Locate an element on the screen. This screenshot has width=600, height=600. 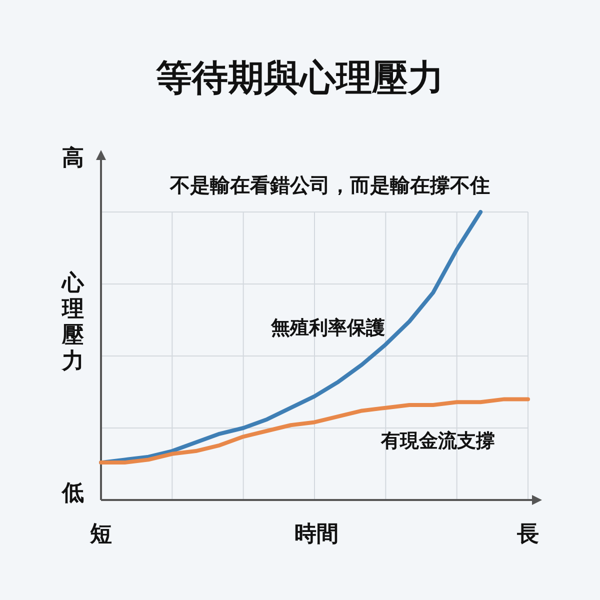
ylabel: 力 is located at coordinates (73, 361).